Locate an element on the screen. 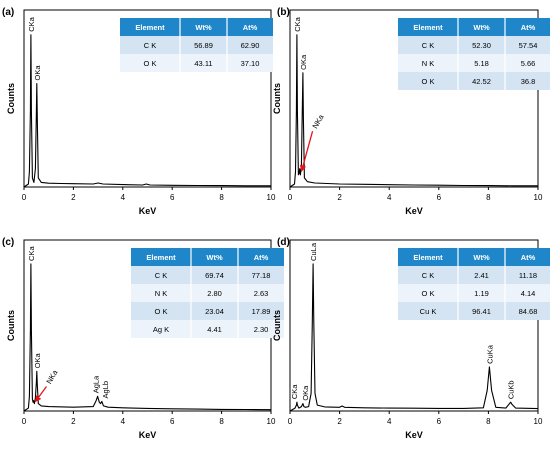 Image resolution: width=550 pixels, height=464 pixels. panel-label: (d) is located at coordinates (283, 242).